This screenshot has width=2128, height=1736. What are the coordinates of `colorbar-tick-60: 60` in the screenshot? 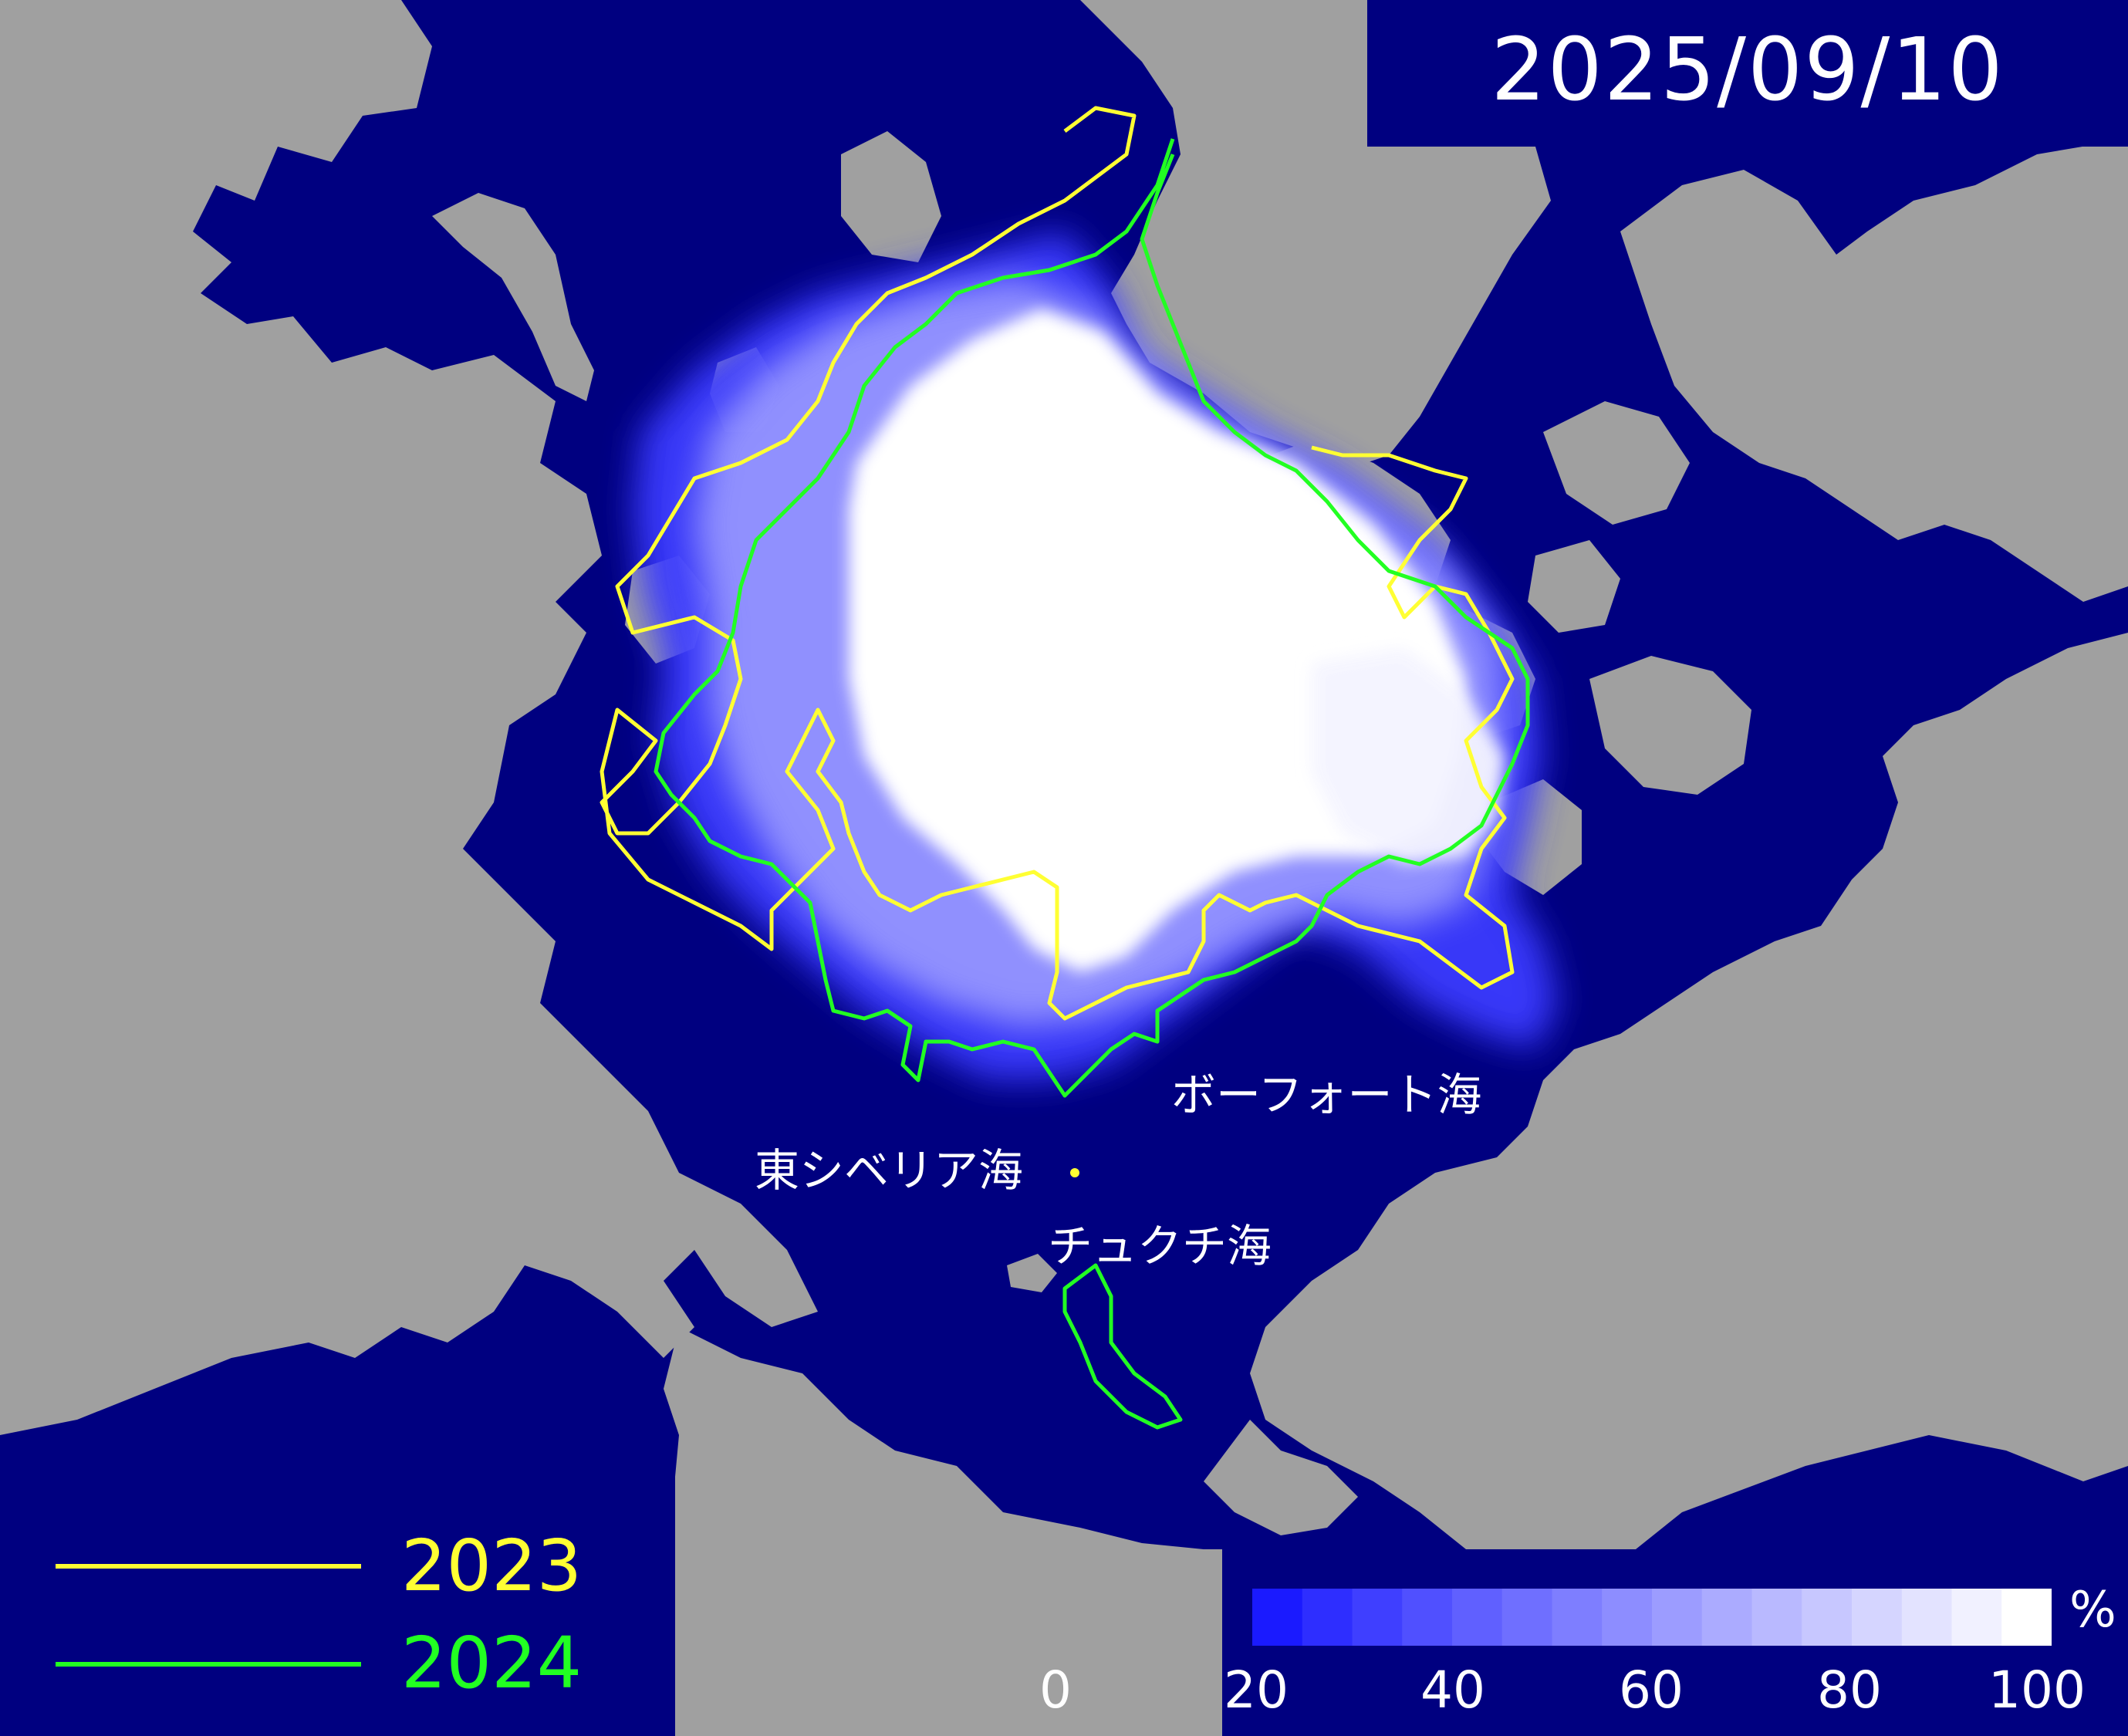 It's located at (1651, 1690).